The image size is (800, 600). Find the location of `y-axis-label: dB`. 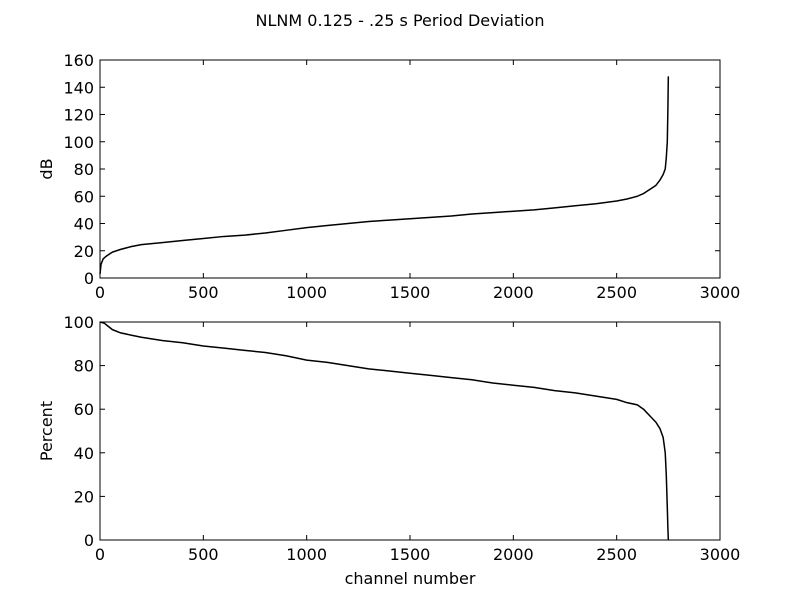

y-axis-label: dB is located at coordinates (46, 168).